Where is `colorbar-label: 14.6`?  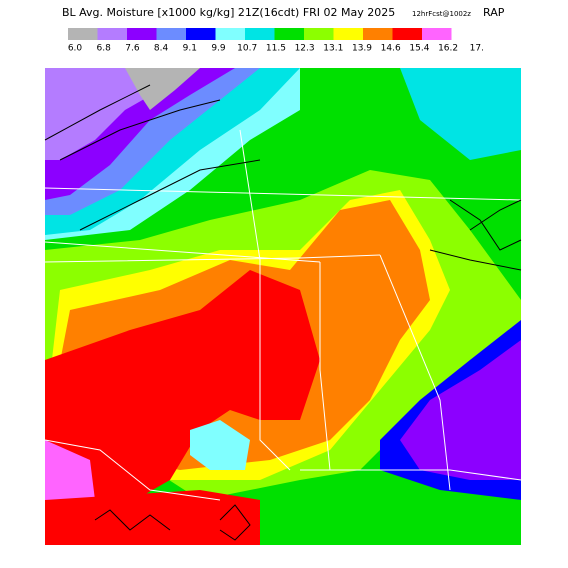
colorbar-label: 14.6 is located at coordinates (391, 49).